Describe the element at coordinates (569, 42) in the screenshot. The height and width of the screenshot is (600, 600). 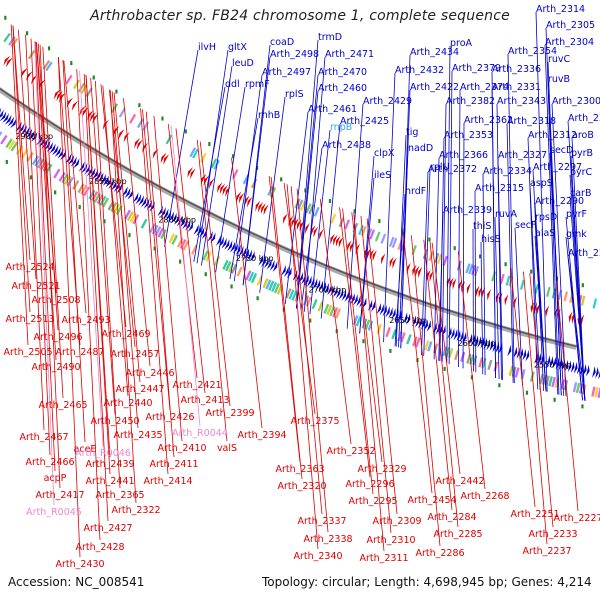
I see `gene-label: Arth_2304` at that location.